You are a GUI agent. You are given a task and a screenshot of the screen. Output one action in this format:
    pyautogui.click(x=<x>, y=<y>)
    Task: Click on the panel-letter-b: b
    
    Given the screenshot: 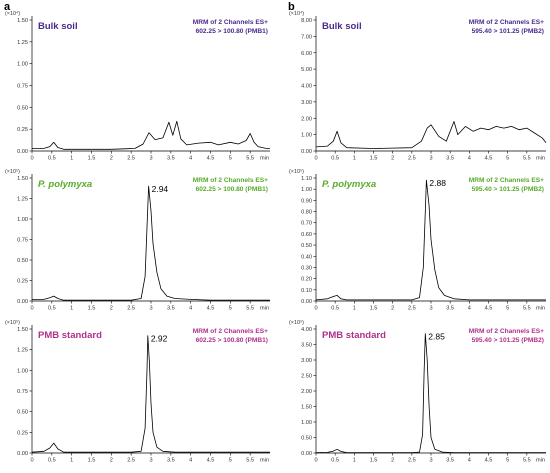 What is the action you would take?
    pyautogui.click(x=291, y=7)
    